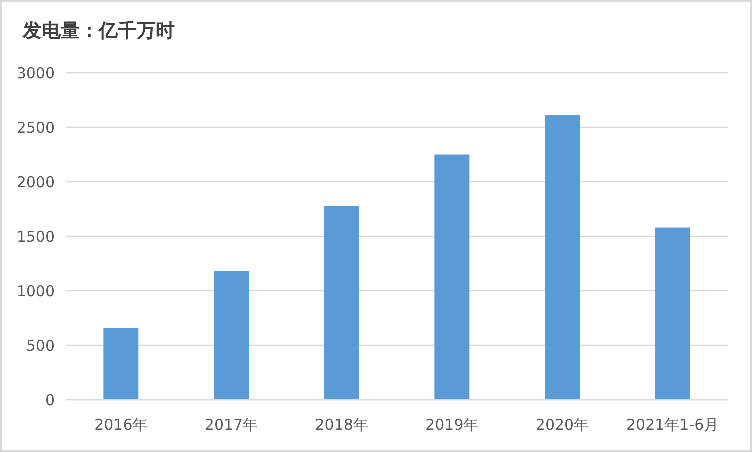 The width and height of the screenshot is (752, 452). Describe the element at coordinates (673, 425) in the screenshot. I see `x-tick-label: 2021年1-6月` at that location.